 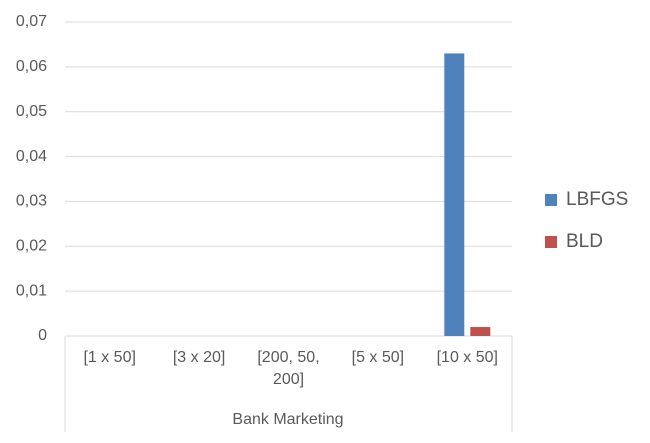 I want to click on legend-label: LBFGS, so click(x=597, y=199).